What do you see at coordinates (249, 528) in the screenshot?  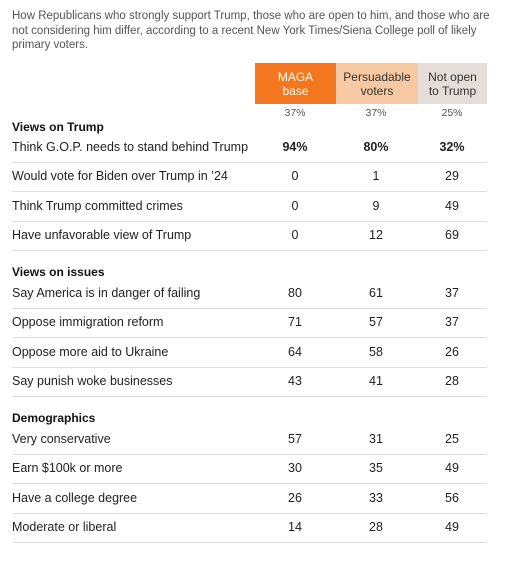 I see `table-row: Moderate or liberal 14 28 49` at bounding box center [249, 528].